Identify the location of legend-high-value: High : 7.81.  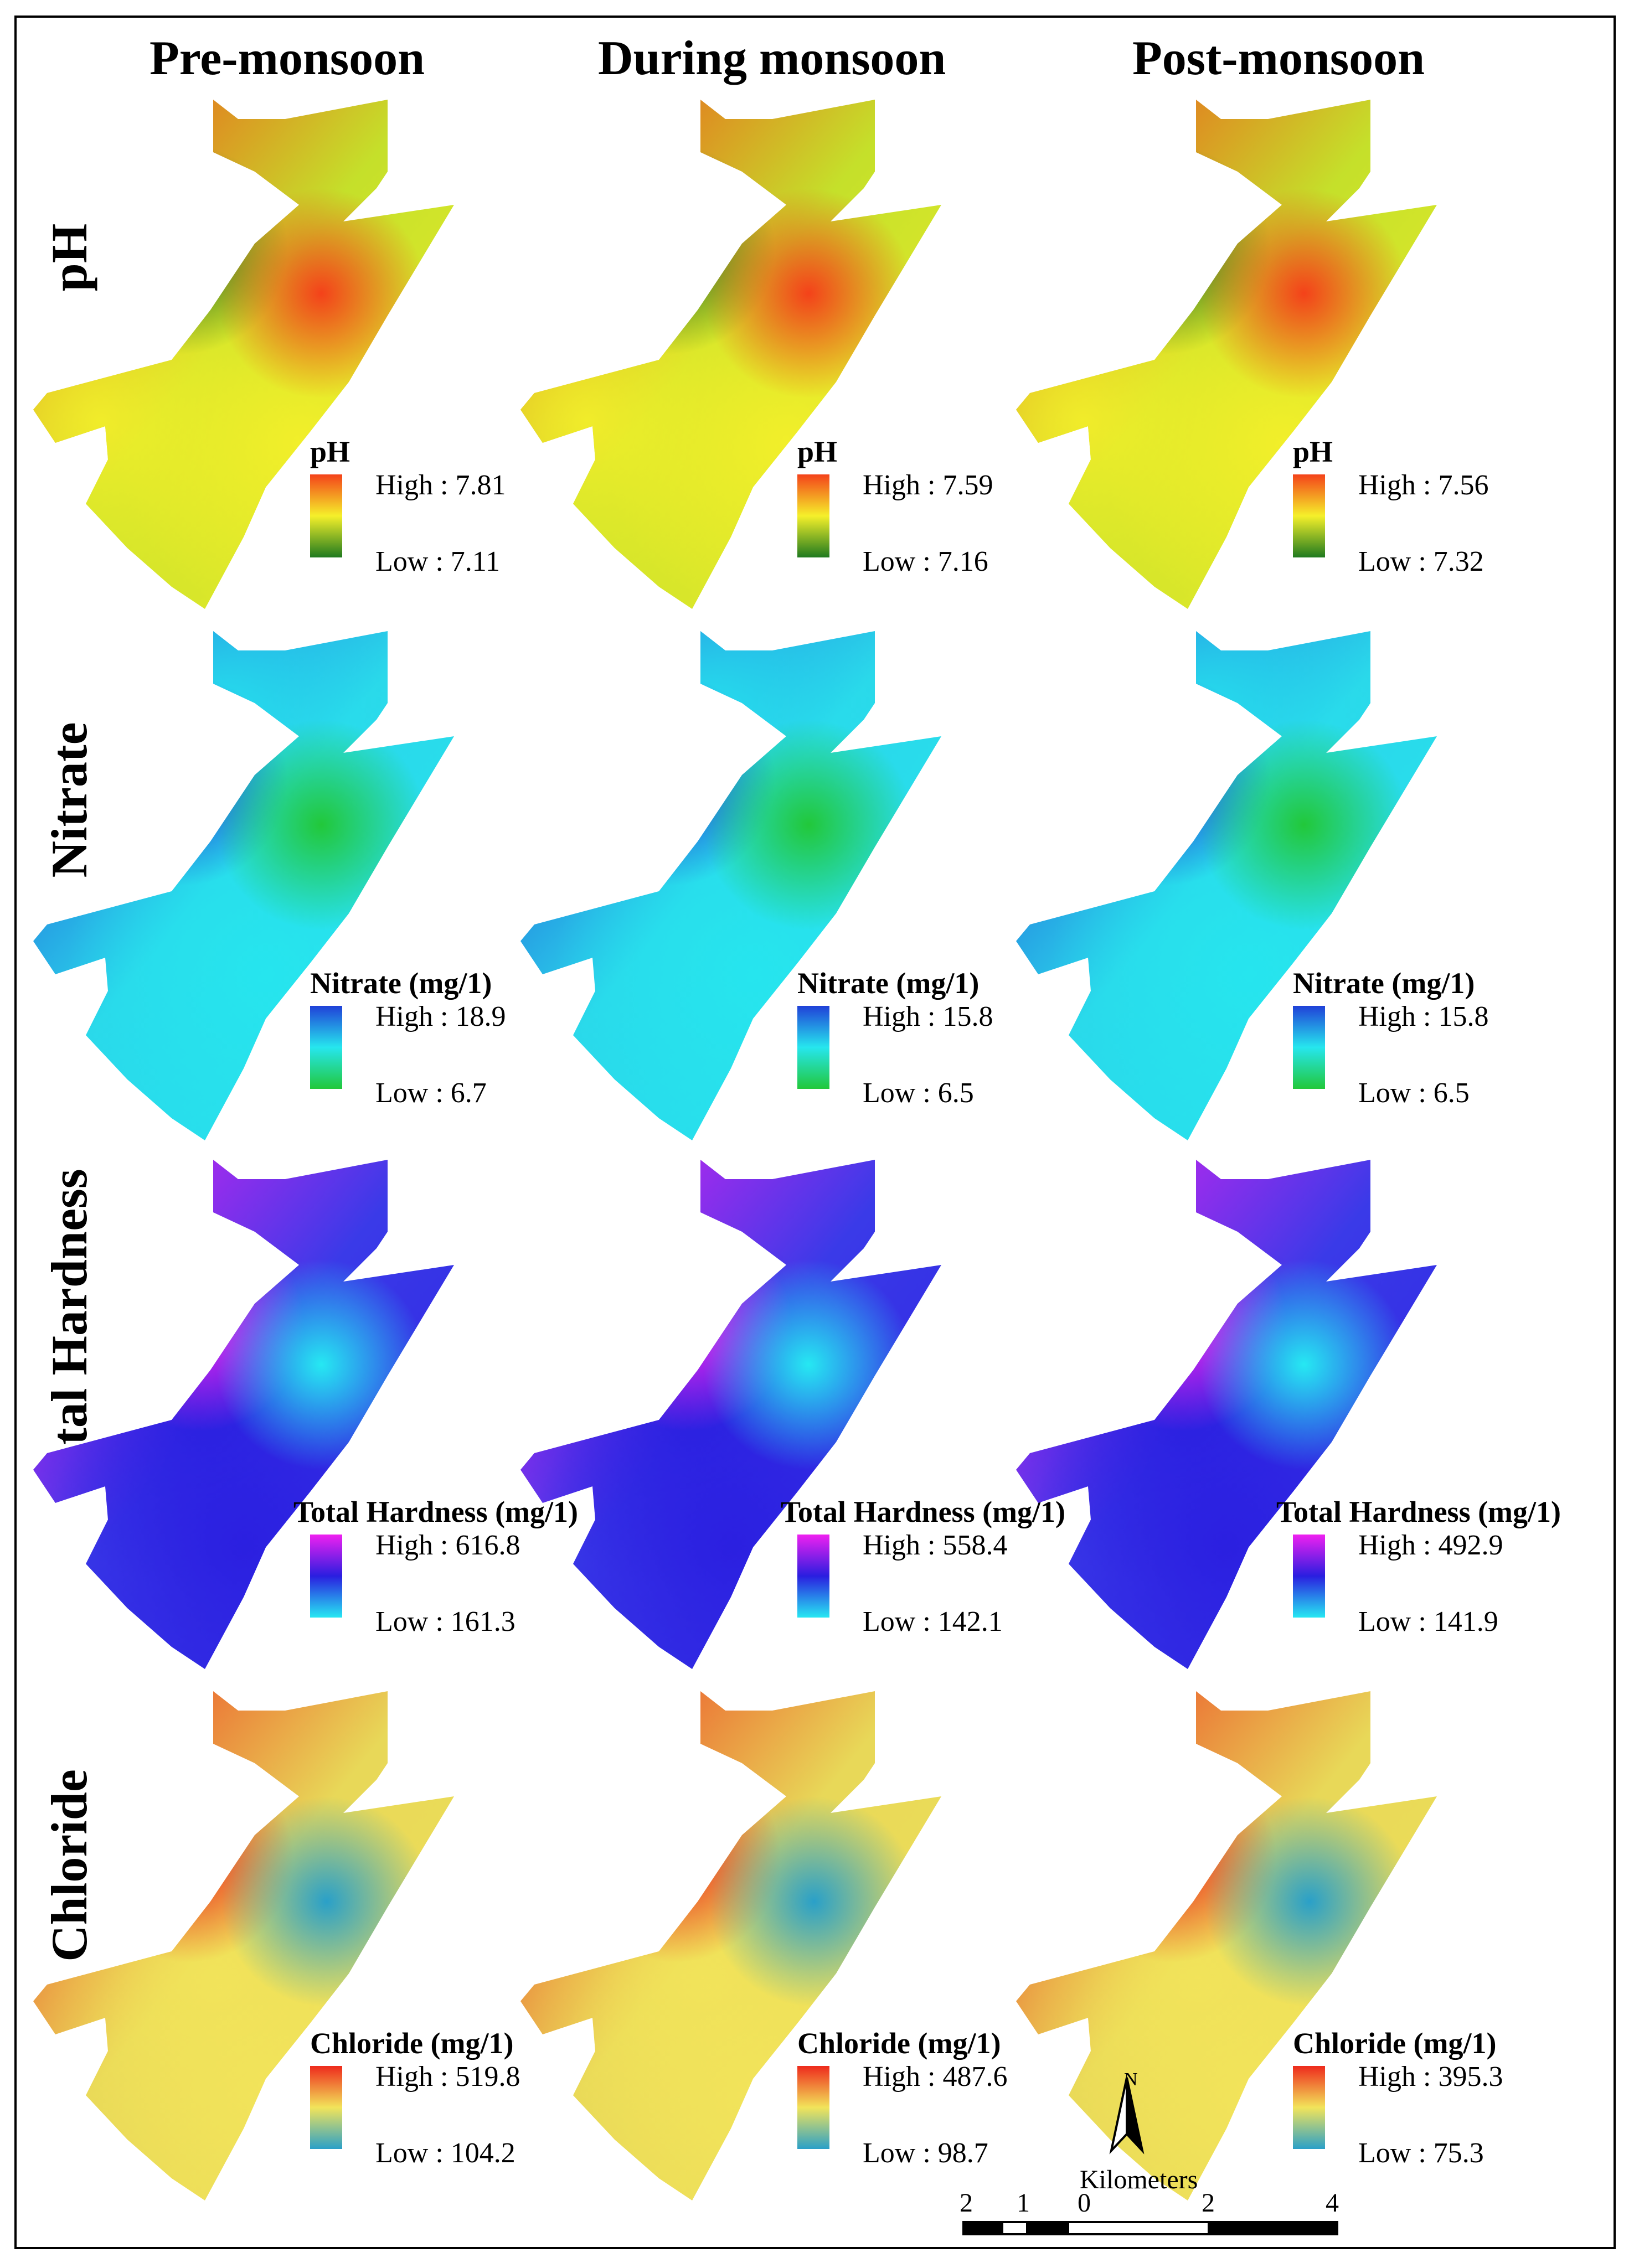
(440, 485).